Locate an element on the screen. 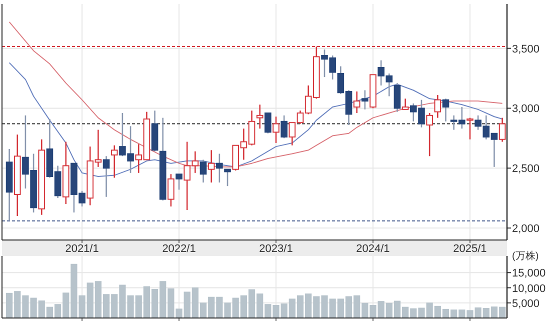 Image resolution: width=550 pixels, height=321 pixels. y-tick-label: 15,000 is located at coordinates (529, 274).